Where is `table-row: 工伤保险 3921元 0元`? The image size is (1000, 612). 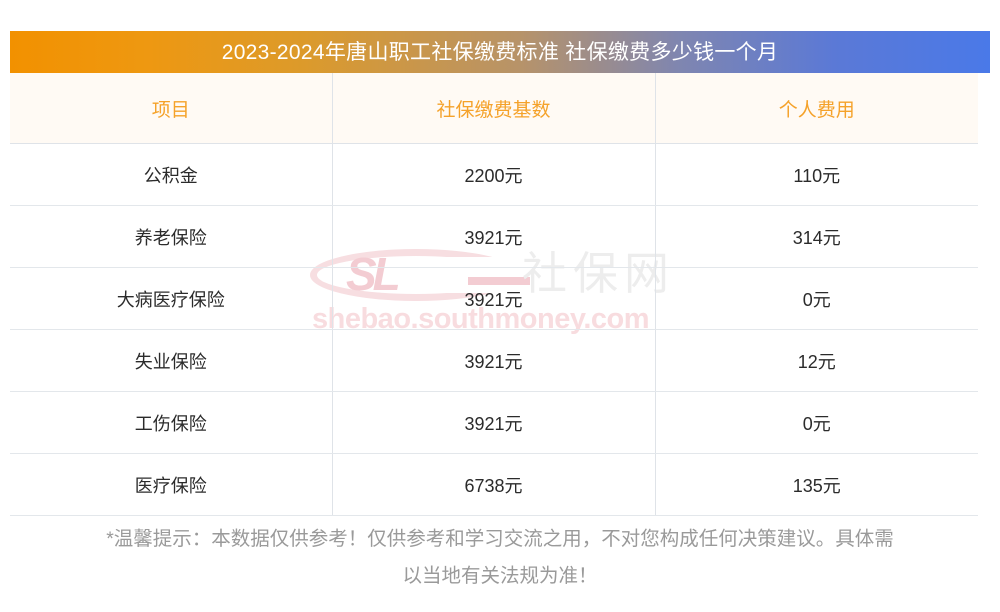
table-row: 工伤保险 3921元 0元 is located at coordinates (494, 422).